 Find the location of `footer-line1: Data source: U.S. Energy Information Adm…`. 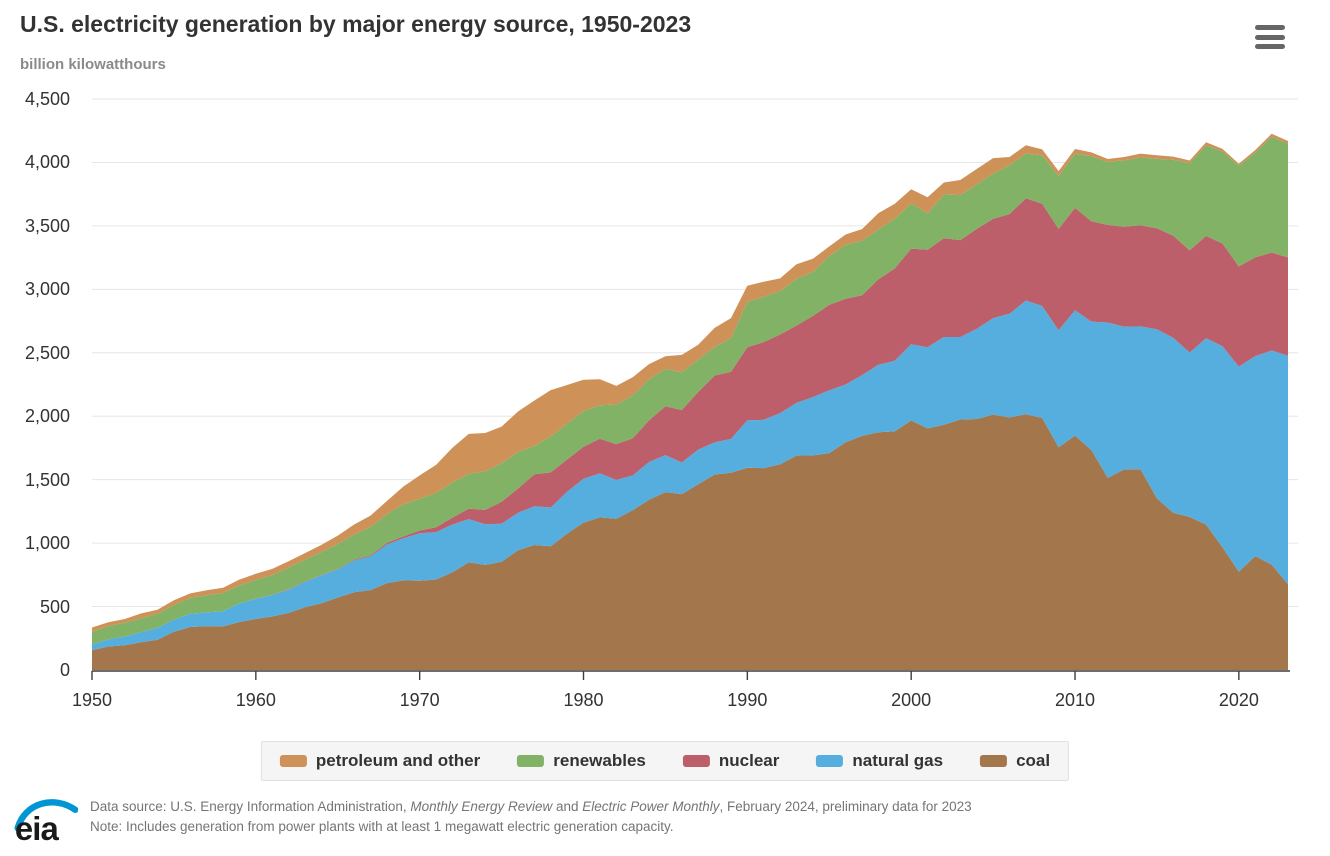

footer-line1: Data source: U.S. Energy Information Adm… is located at coordinates (531, 807).